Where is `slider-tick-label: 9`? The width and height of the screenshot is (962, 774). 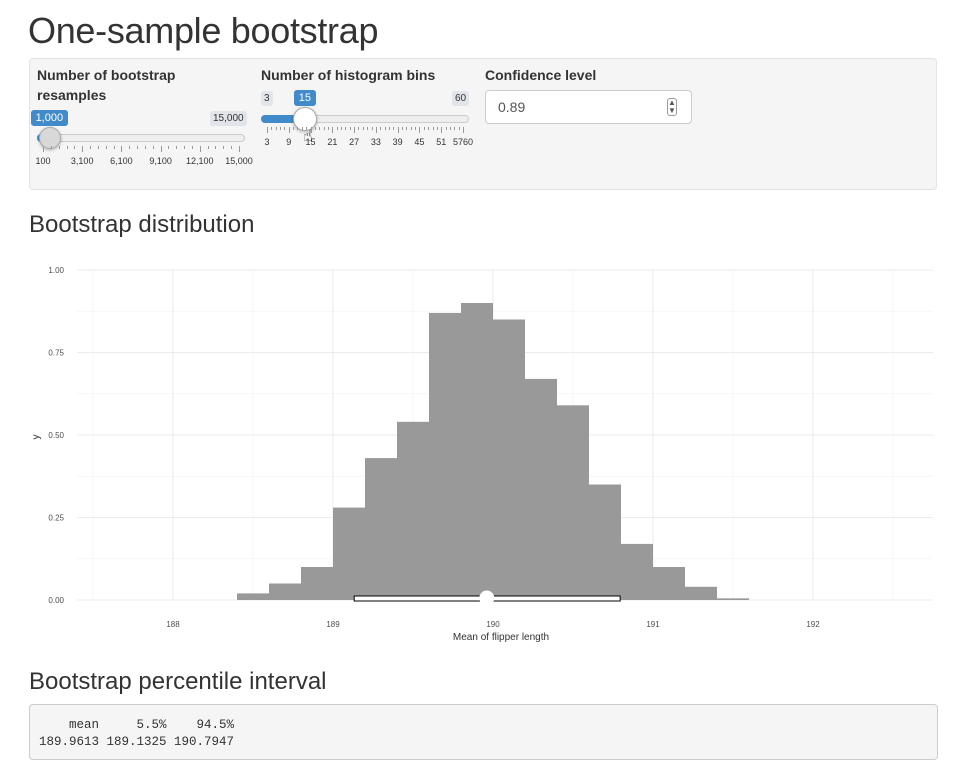
slider-tick-label: 9 is located at coordinates (289, 142).